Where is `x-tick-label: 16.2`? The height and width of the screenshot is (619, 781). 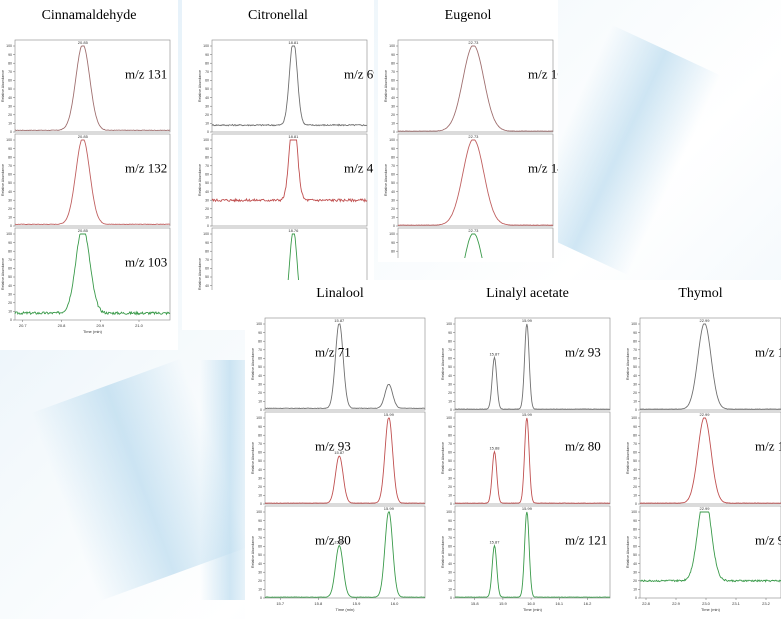
x-tick-label: 16.2 is located at coordinates (588, 603).